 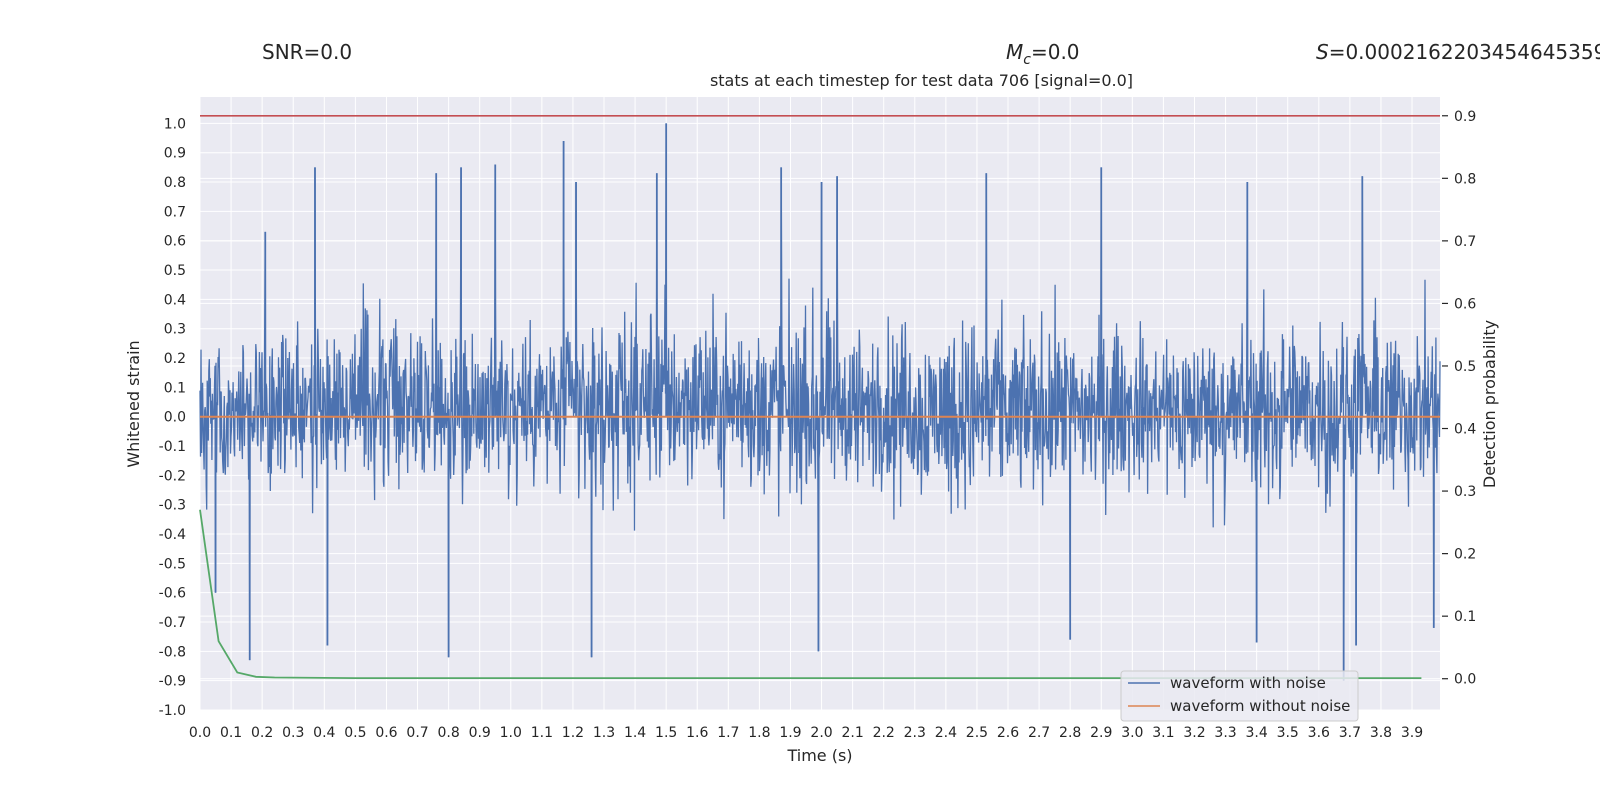 What do you see at coordinates (448, 733) in the screenshot?
I see `x-tick-label: 0.8` at bounding box center [448, 733].